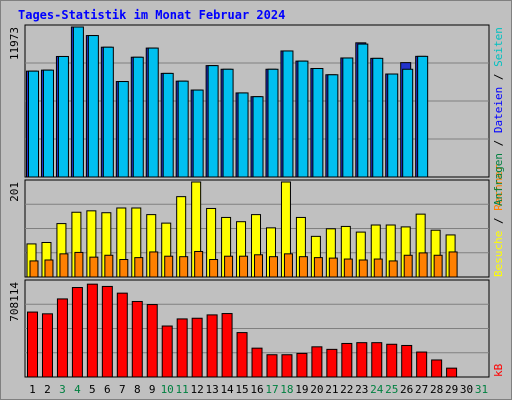 This screenshot has width=512, height=400. What do you see at coordinates (77, 389) in the screenshot?
I see `x-tick-label: 4` at bounding box center [77, 389].